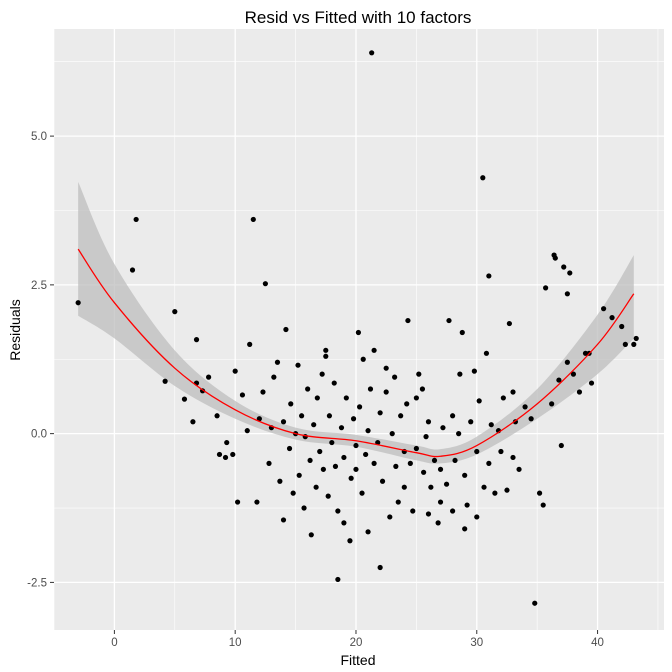  I want to click on y-tick-label: -2.5, so click(37, 583).